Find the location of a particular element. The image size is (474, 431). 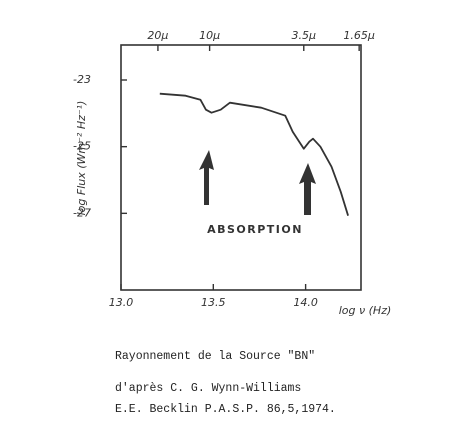

x2-tick-label: 3.5μ is located at coordinates (304, 35).